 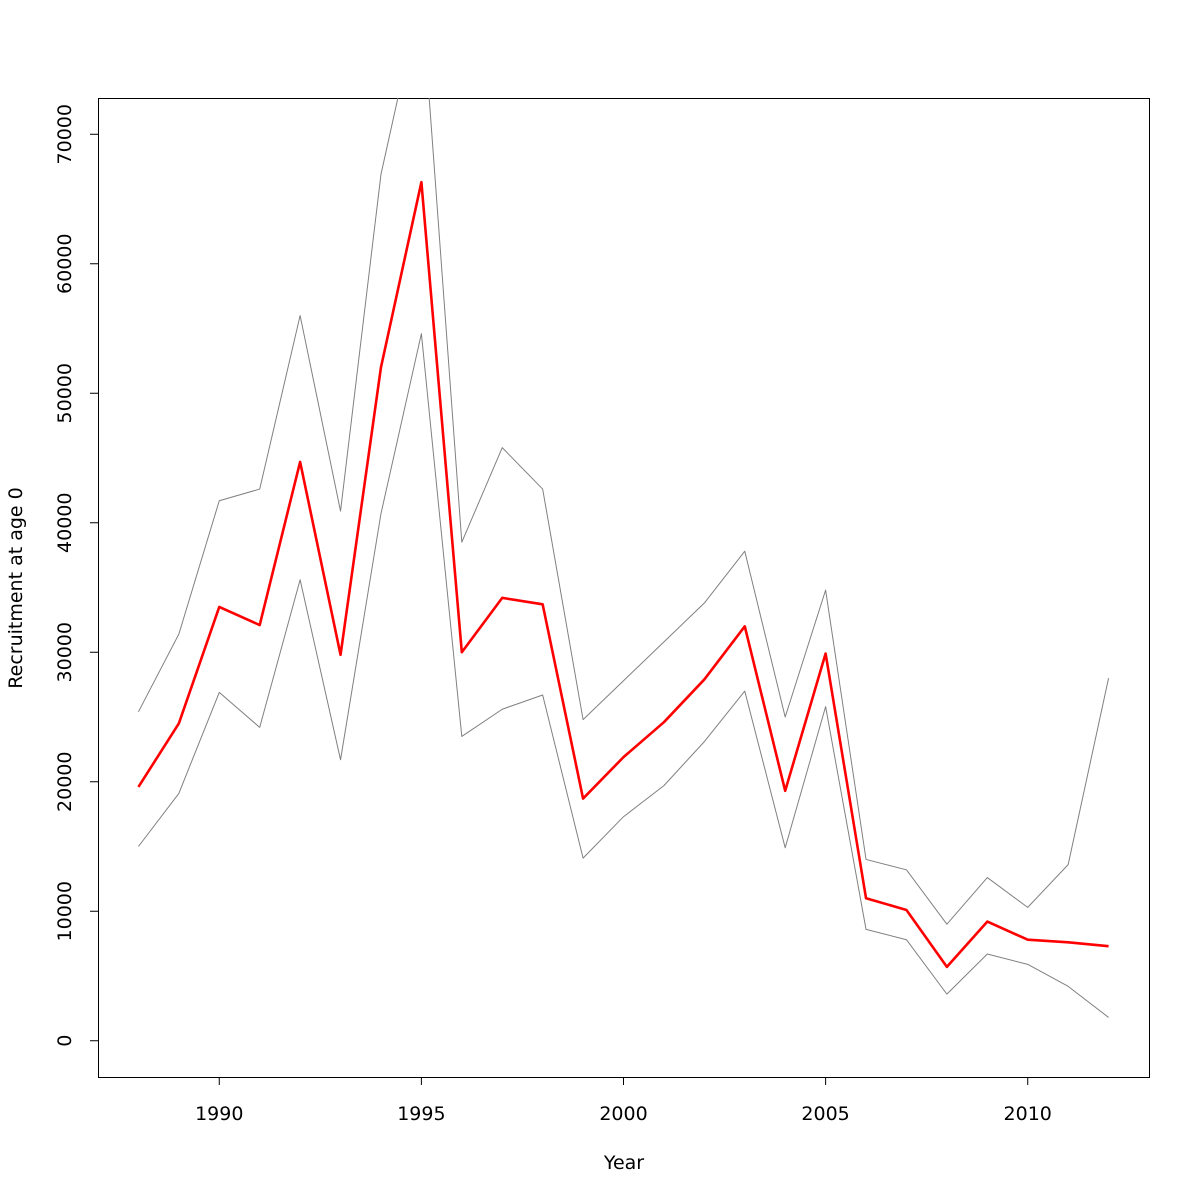 What do you see at coordinates (65, 652) in the screenshot?
I see `y-tick-label: 30000` at bounding box center [65, 652].